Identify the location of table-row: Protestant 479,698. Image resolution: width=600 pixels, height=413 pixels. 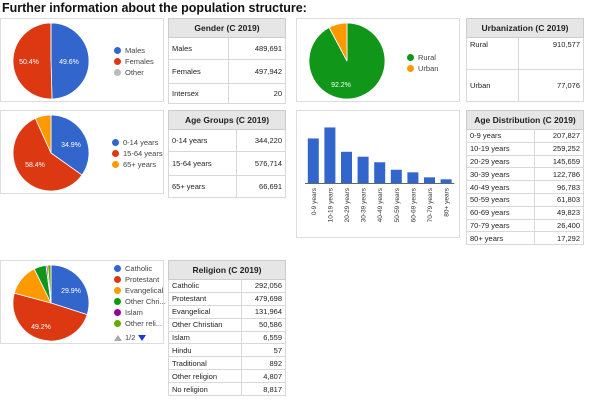
(226, 298).